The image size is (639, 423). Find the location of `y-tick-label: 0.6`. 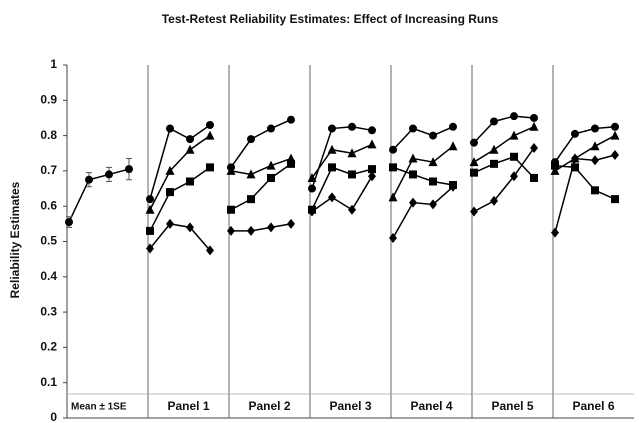

y-tick-label: 0.6 is located at coordinates (48, 205).